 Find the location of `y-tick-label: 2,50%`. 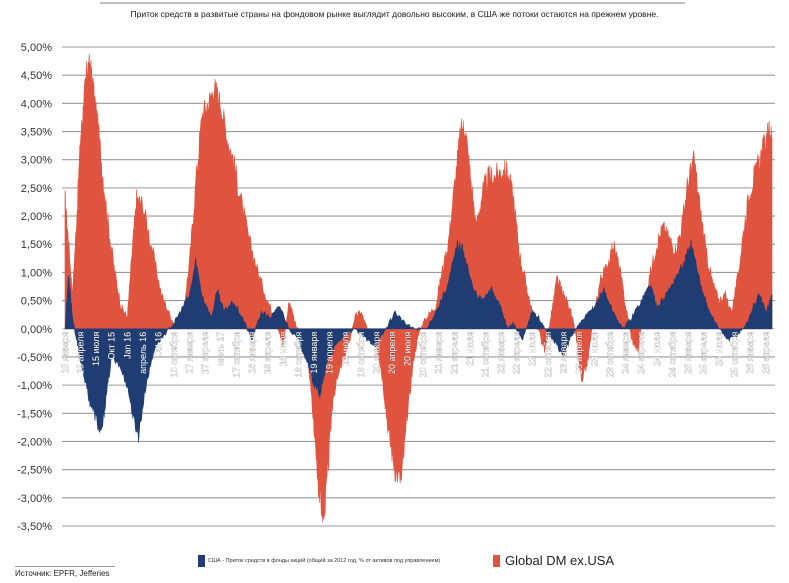

y-tick-label: 2,50% is located at coordinates (36, 189).